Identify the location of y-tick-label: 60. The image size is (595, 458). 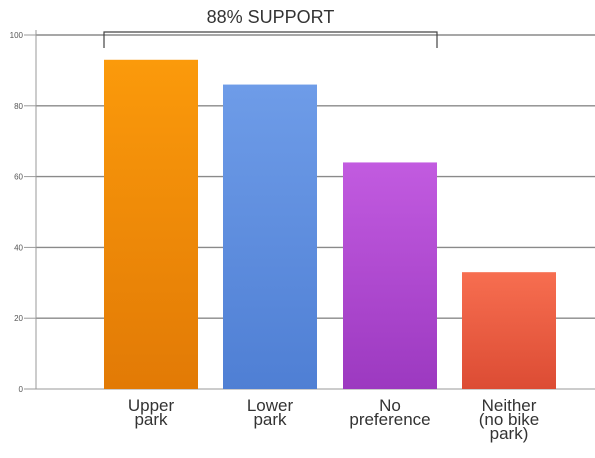
(18, 177).